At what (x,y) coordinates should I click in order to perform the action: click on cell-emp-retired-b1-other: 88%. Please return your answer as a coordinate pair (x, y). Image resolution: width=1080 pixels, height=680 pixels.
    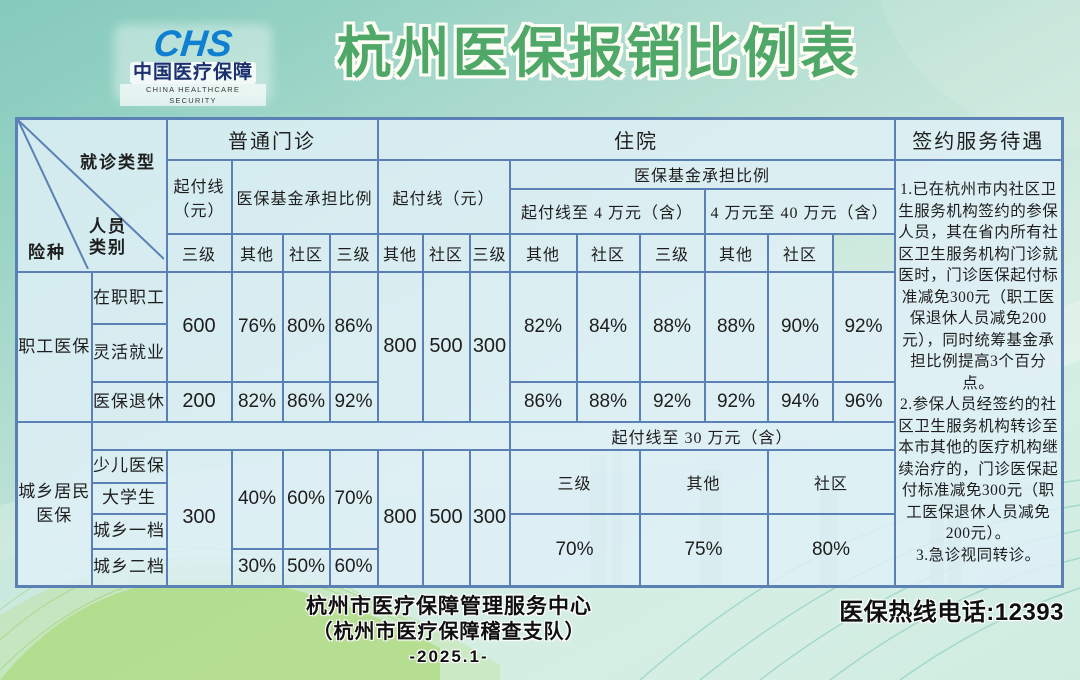
    Looking at the image, I should click on (608, 401).